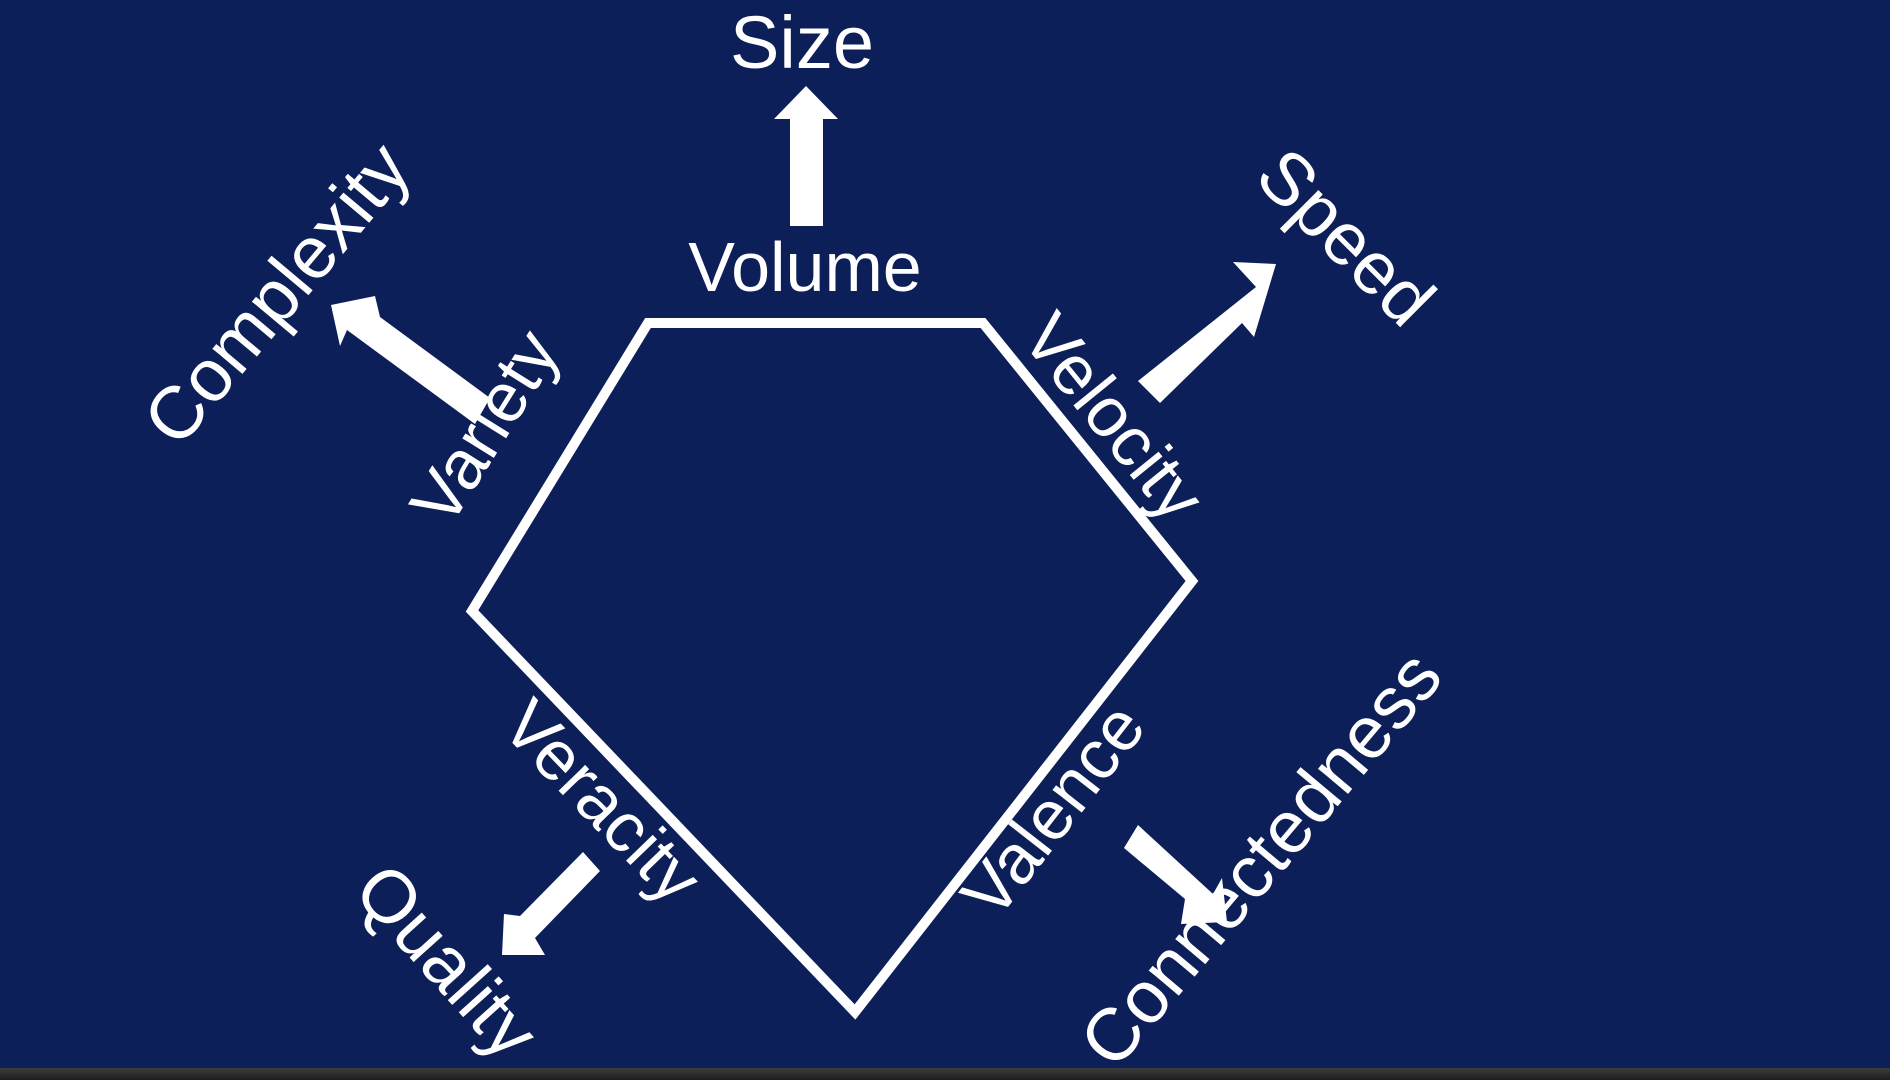 Image resolution: width=1890 pixels, height=1080 pixels. Describe the element at coordinates (1346, 237) in the screenshot. I see `speed-label: Speed` at that location.